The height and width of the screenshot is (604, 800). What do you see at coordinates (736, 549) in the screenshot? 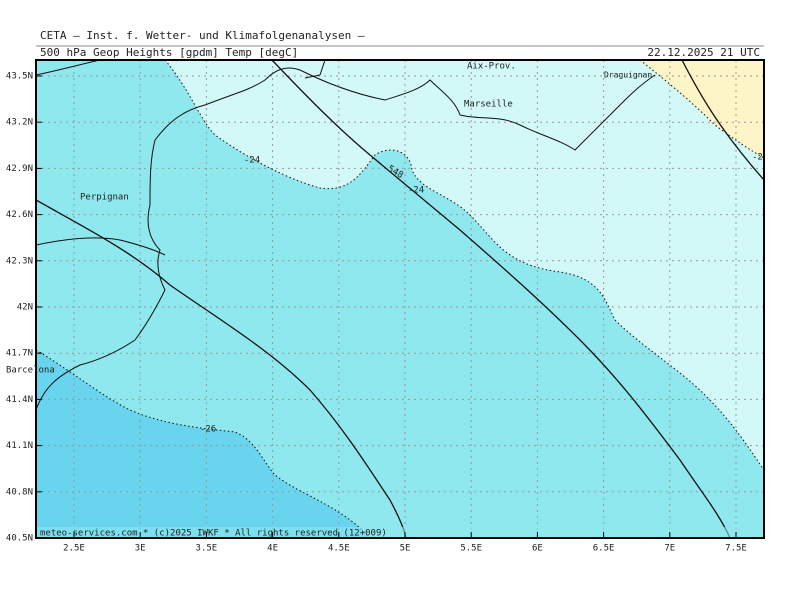
I see `lon-label: 7.5E` at bounding box center [736, 549].